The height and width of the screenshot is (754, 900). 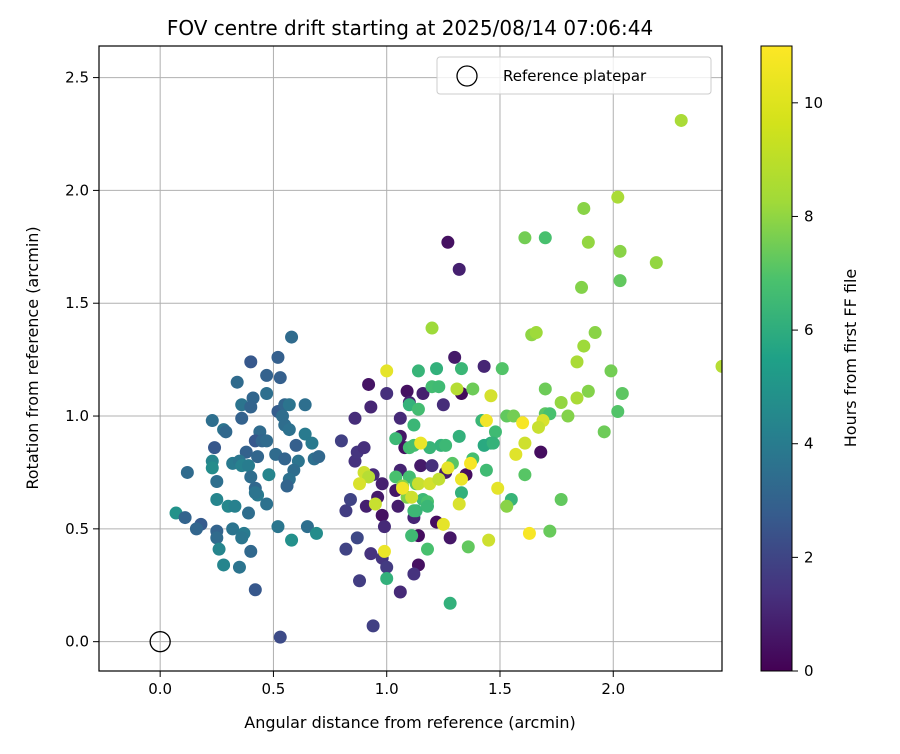 What do you see at coordinates (274, 689) in the screenshot?
I see `x-tick-label: 0.5` at bounding box center [274, 689].